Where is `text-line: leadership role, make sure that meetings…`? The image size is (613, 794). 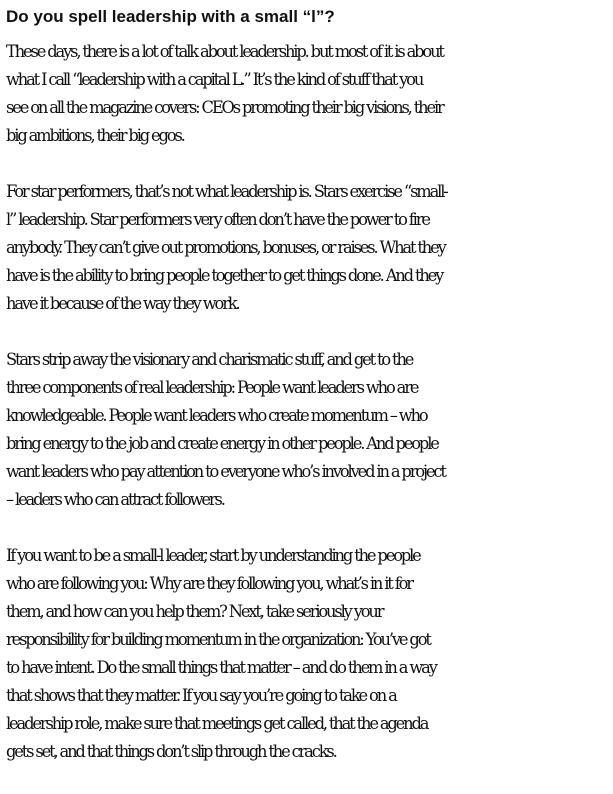 text-line: leadership role, make sure that meetings… is located at coordinates (217, 723).